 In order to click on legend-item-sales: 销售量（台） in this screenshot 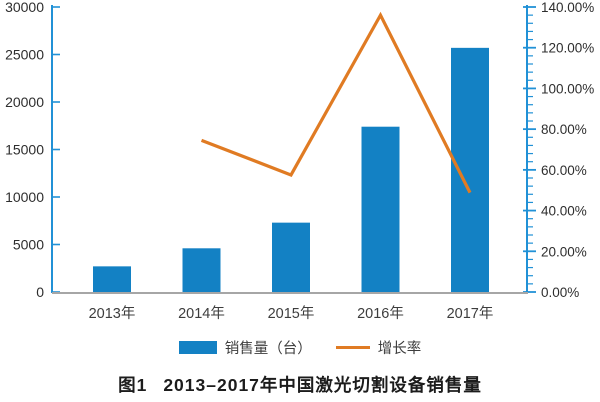, I will do `click(245, 347)`.